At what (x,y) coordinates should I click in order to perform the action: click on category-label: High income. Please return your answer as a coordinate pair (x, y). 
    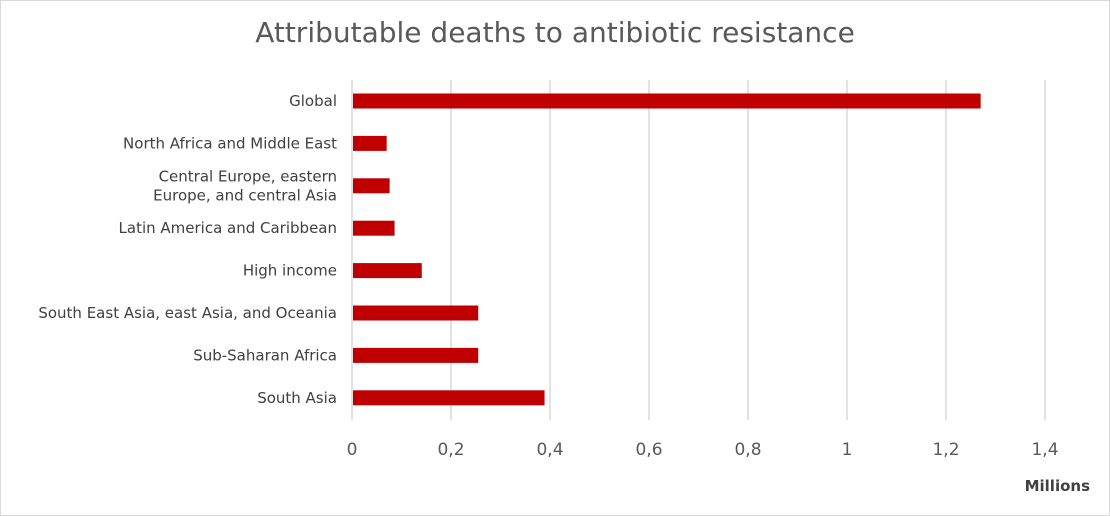
    Looking at the image, I should click on (290, 271).